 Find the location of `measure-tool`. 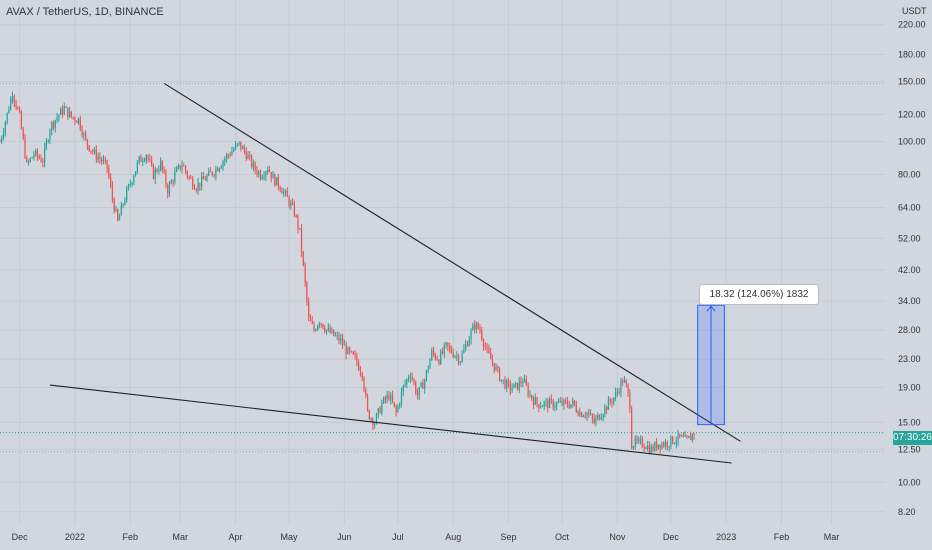

measure-tool is located at coordinates (711, 365).